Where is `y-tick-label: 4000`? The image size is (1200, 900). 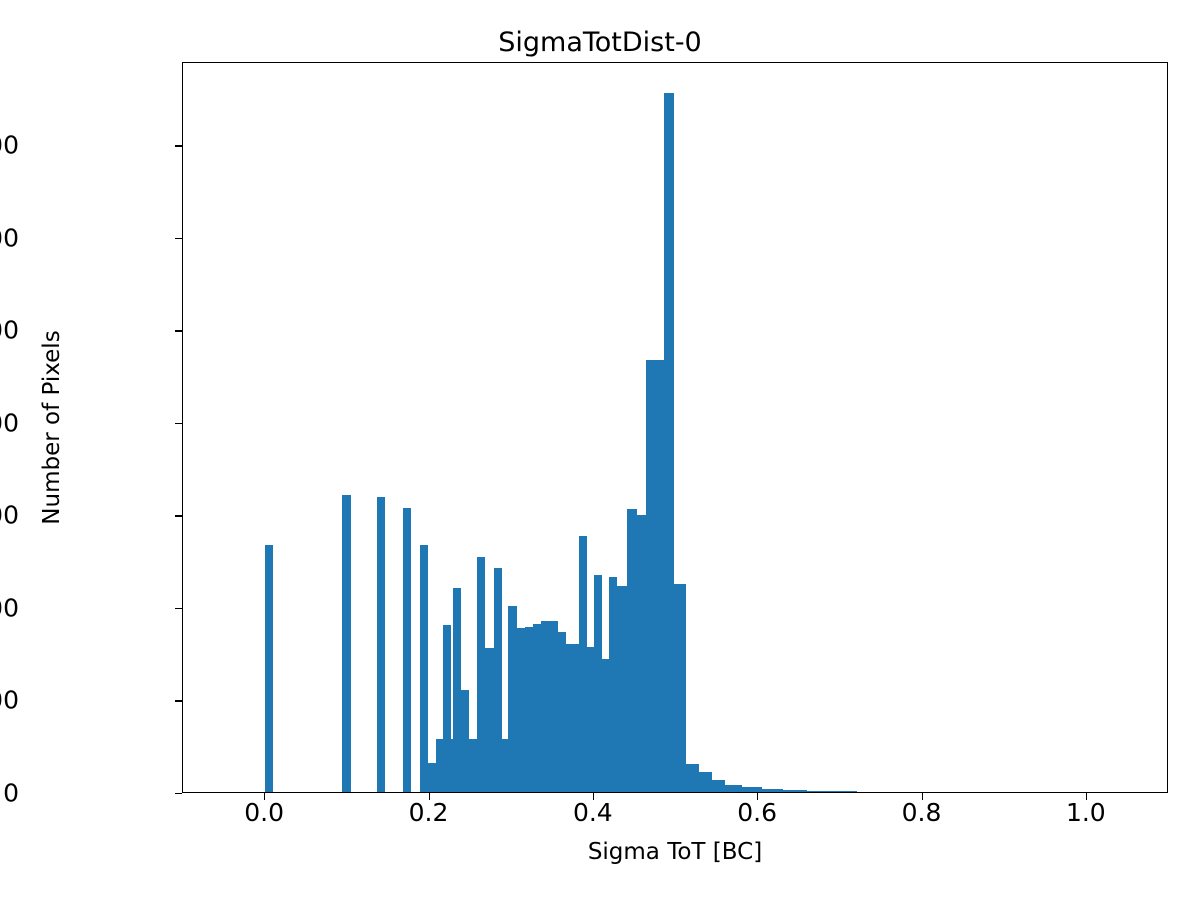
y-tick-label: 4000 is located at coordinates (9, 608).